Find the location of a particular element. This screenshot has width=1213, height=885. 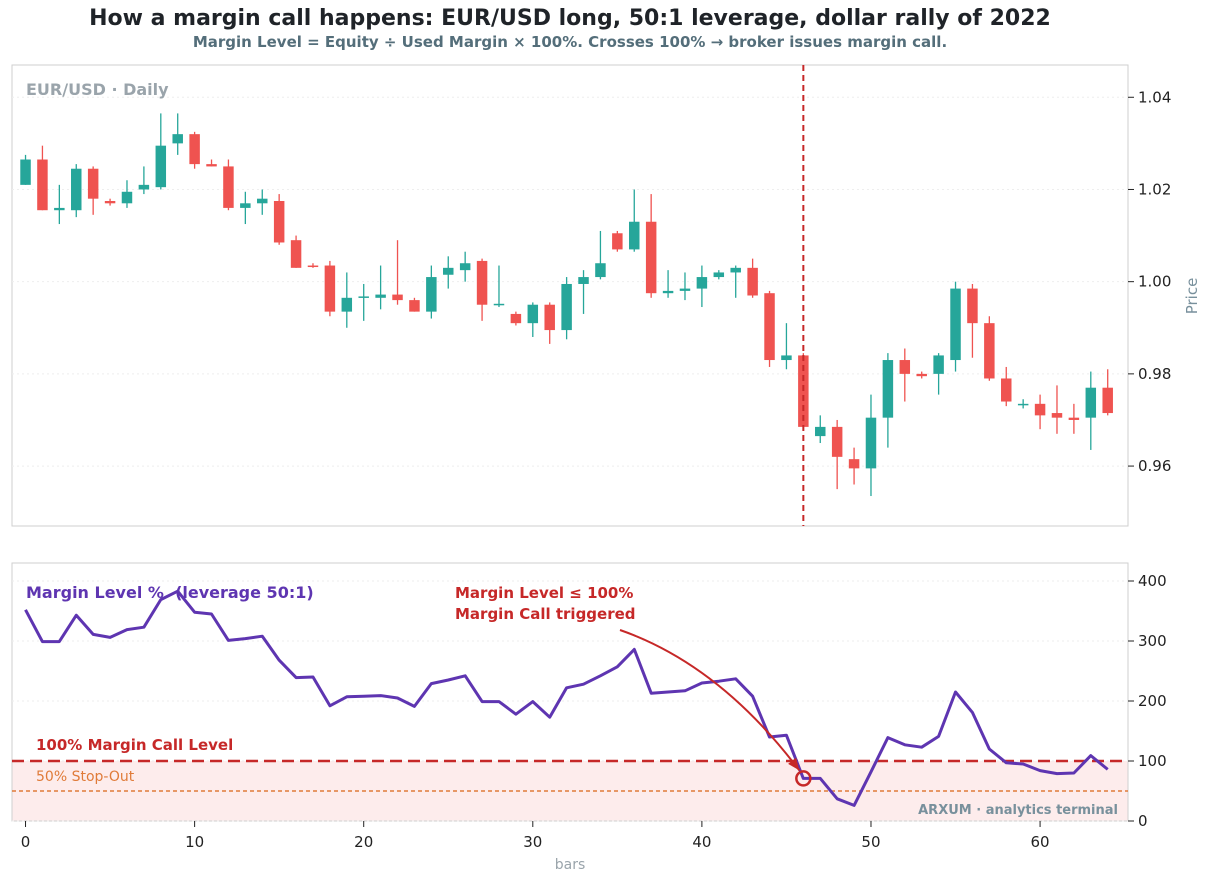

margin-y-tick-label: 100 is located at coordinates (1152, 761).